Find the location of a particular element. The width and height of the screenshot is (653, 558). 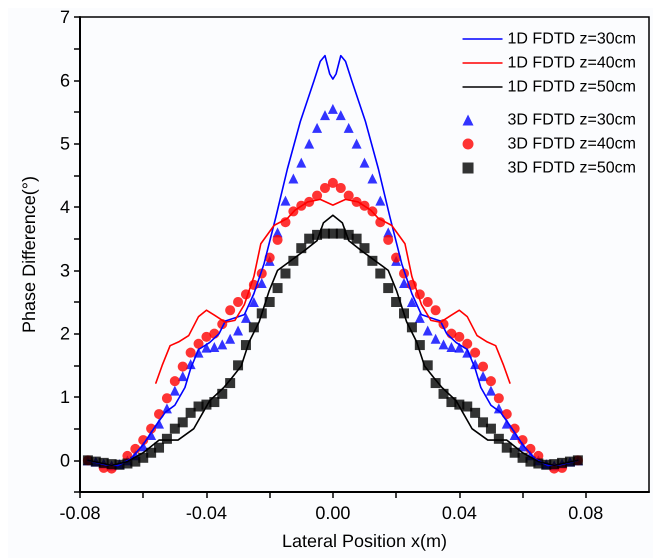

x-tick-label: 0.00 is located at coordinates (332, 513).